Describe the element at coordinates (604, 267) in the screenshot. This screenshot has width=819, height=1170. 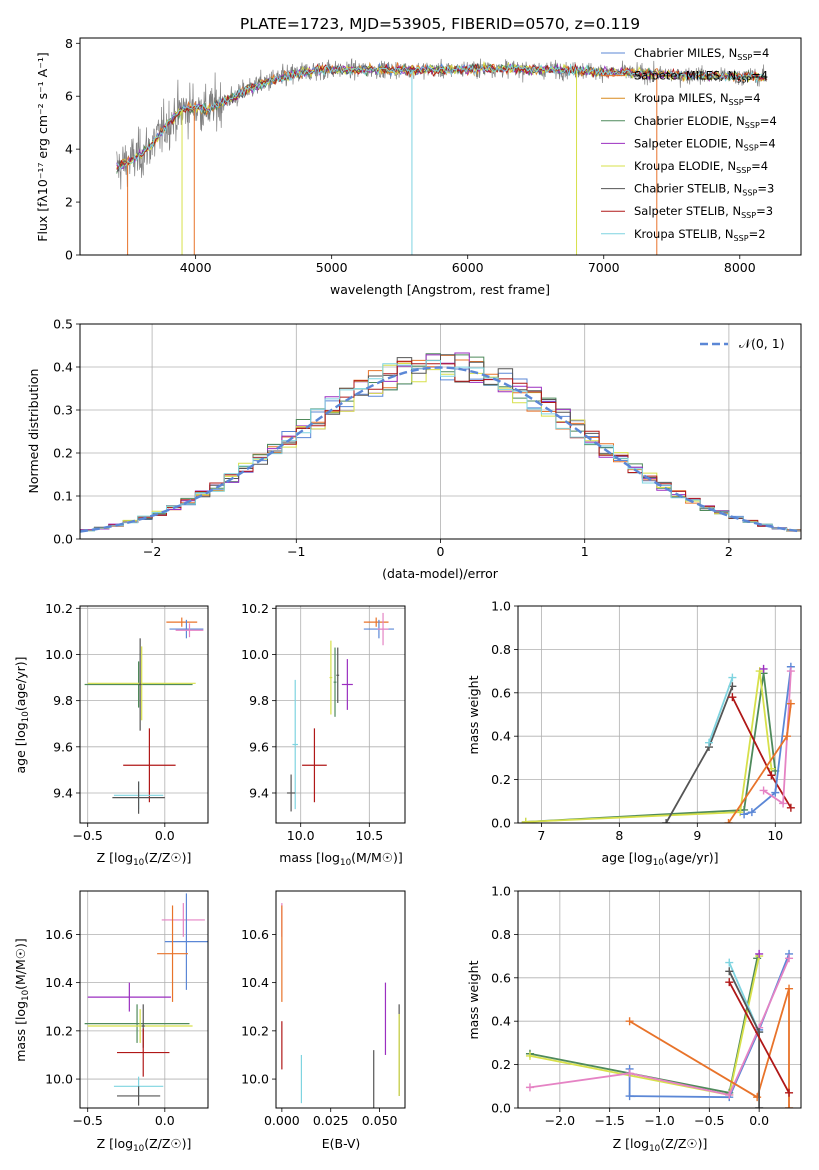
I see `x-tick-label: 7000` at that location.